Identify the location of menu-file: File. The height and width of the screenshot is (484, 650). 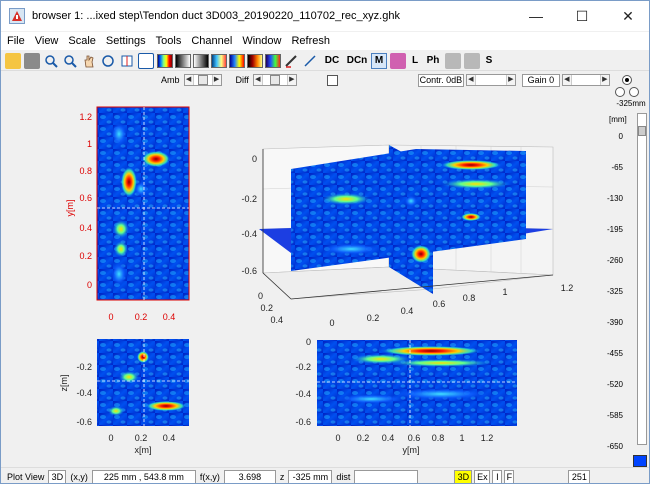
(16, 41).